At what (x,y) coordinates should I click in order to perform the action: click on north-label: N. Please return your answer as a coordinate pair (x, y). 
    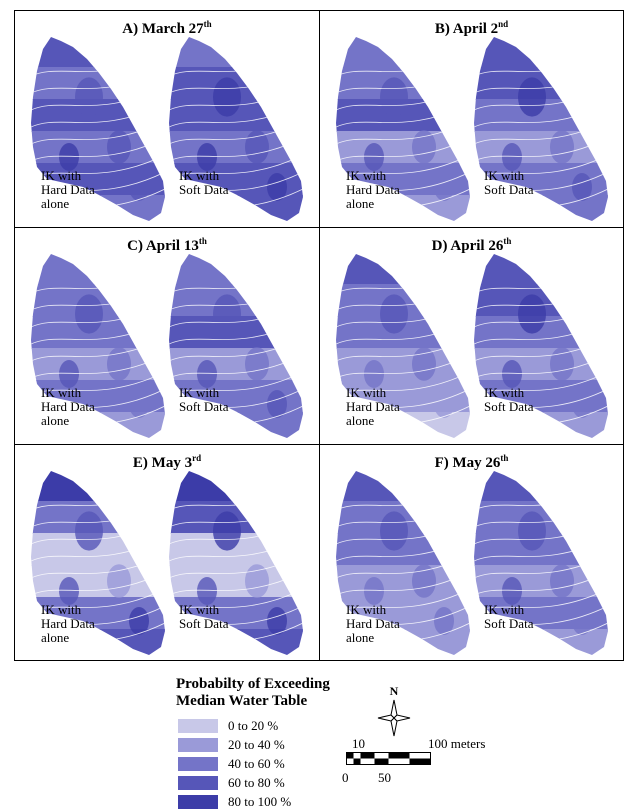
    Looking at the image, I should click on (394, 691).